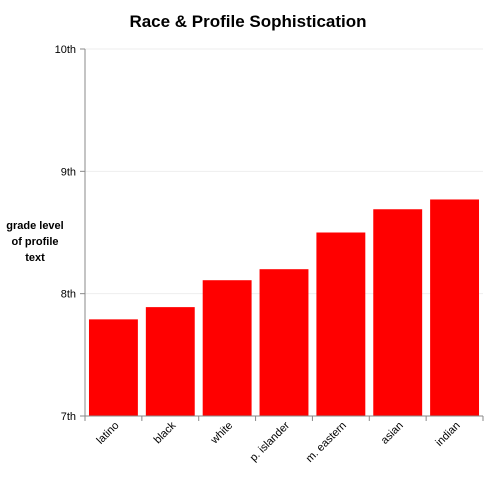 The width and height of the screenshot is (495, 503). I want to click on bar-latino, so click(113, 367).